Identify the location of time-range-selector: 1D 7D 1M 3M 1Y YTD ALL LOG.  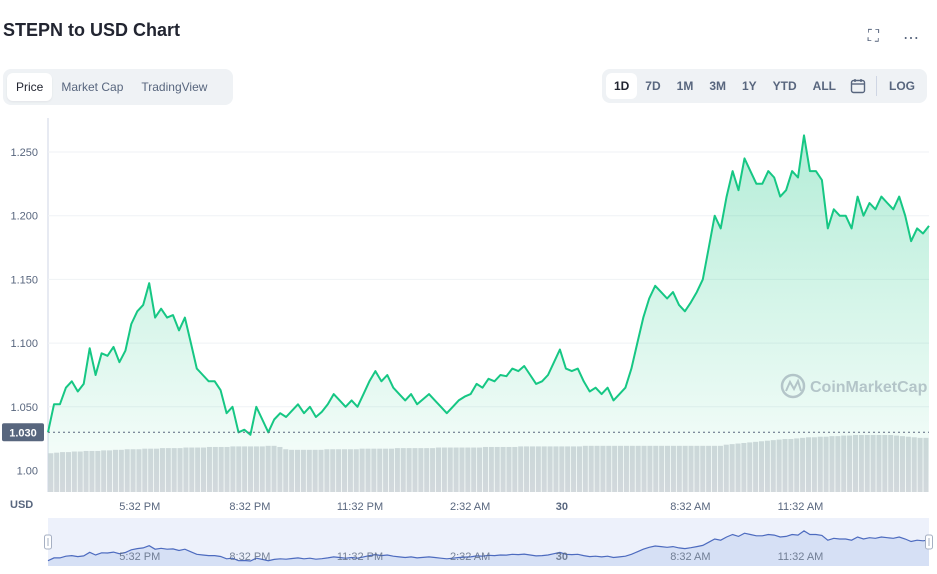
(764, 86).